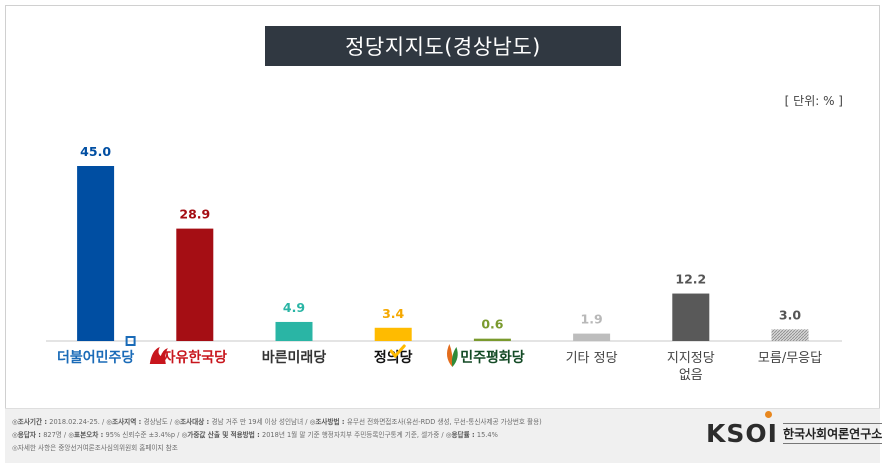 Image resolution: width=887 pixels, height=471 pixels. What do you see at coordinates (742, 433) in the screenshot?
I see `logo-mark: KSOI` at bounding box center [742, 433].